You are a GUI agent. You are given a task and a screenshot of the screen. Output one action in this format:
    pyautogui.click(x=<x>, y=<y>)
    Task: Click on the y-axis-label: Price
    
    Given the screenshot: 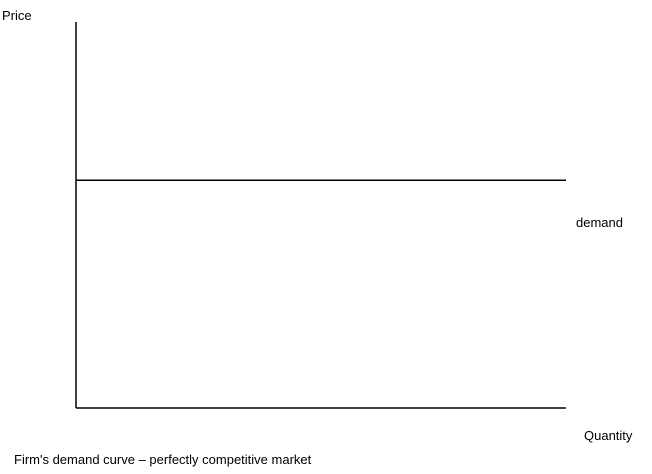 What is the action you would take?
    pyautogui.click(x=17, y=15)
    